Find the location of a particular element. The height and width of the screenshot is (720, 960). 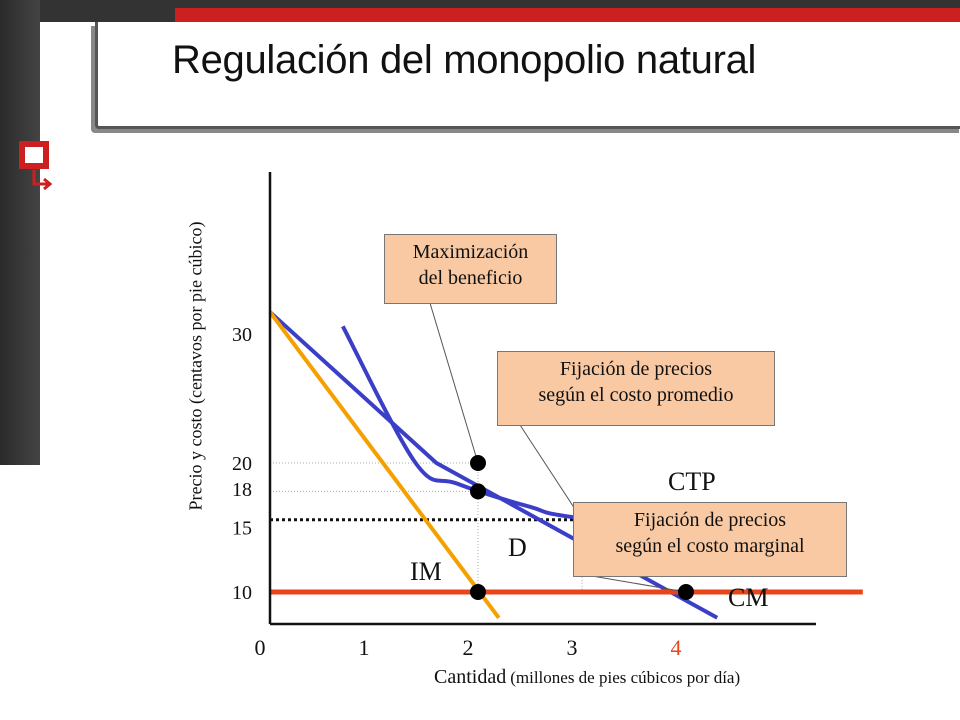

curve-label-im: IM is located at coordinates (426, 571).